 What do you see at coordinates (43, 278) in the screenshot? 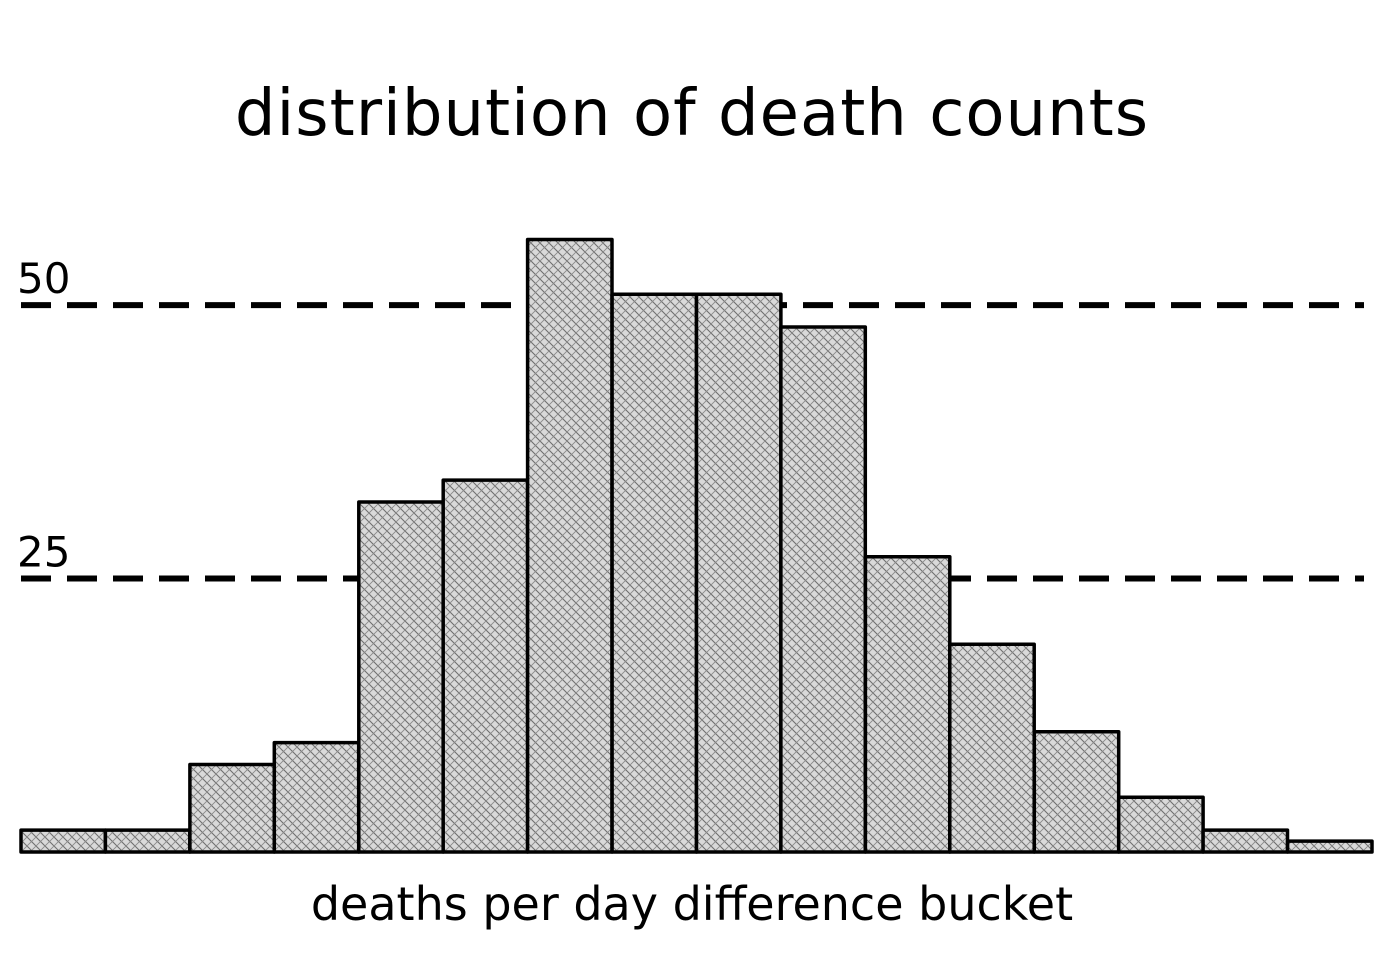
I see `y-tick-label: 50` at bounding box center [43, 278].